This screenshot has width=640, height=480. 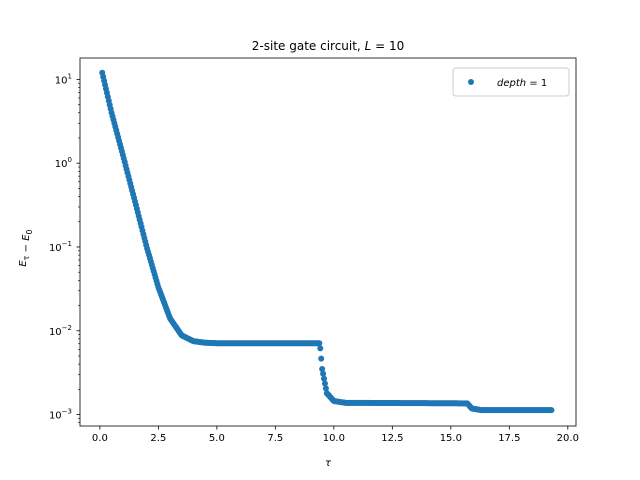 What do you see at coordinates (522, 83) in the screenshot?
I see `legend-label: depth = 1` at bounding box center [522, 83].